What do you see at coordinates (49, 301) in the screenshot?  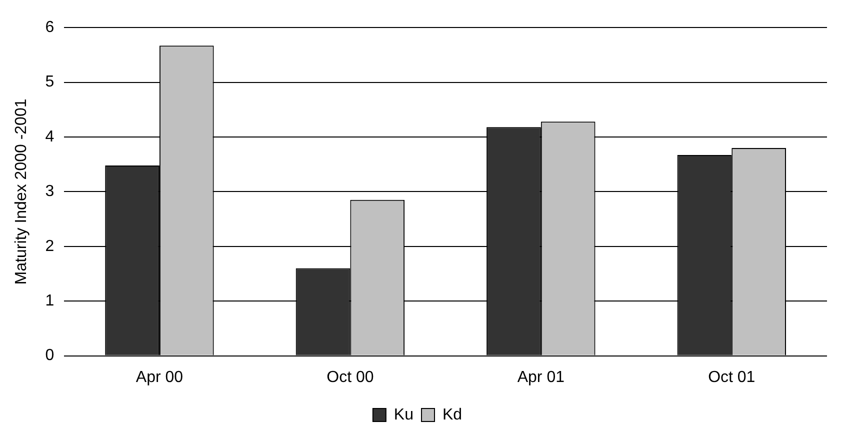 I see `y-tick-label: 1` at bounding box center [49, 301].